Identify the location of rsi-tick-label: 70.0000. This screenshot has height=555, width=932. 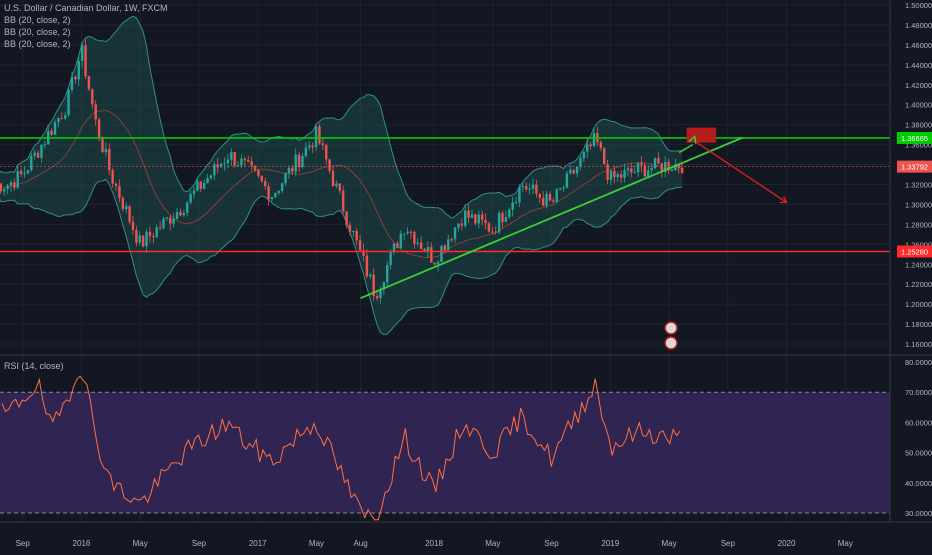
(918, 392).